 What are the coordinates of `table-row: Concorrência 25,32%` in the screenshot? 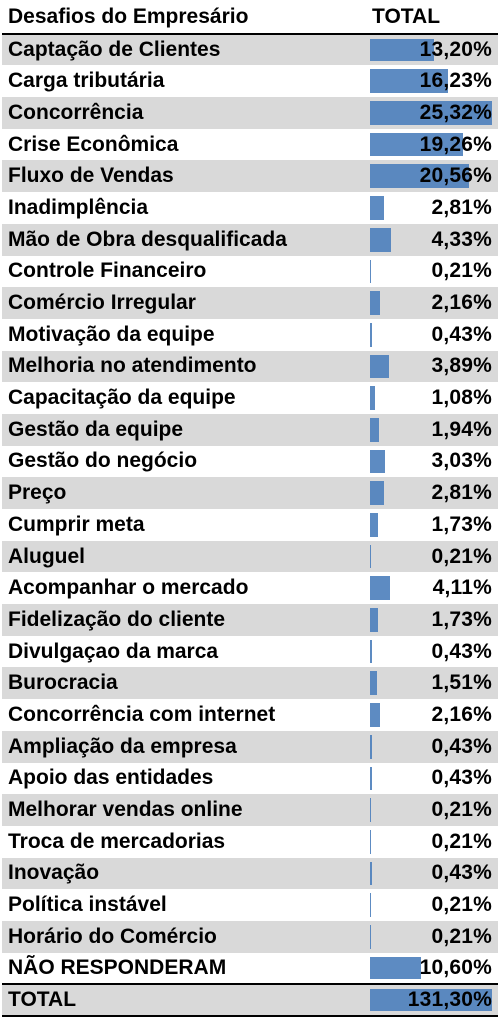 It's located at (250, 113).